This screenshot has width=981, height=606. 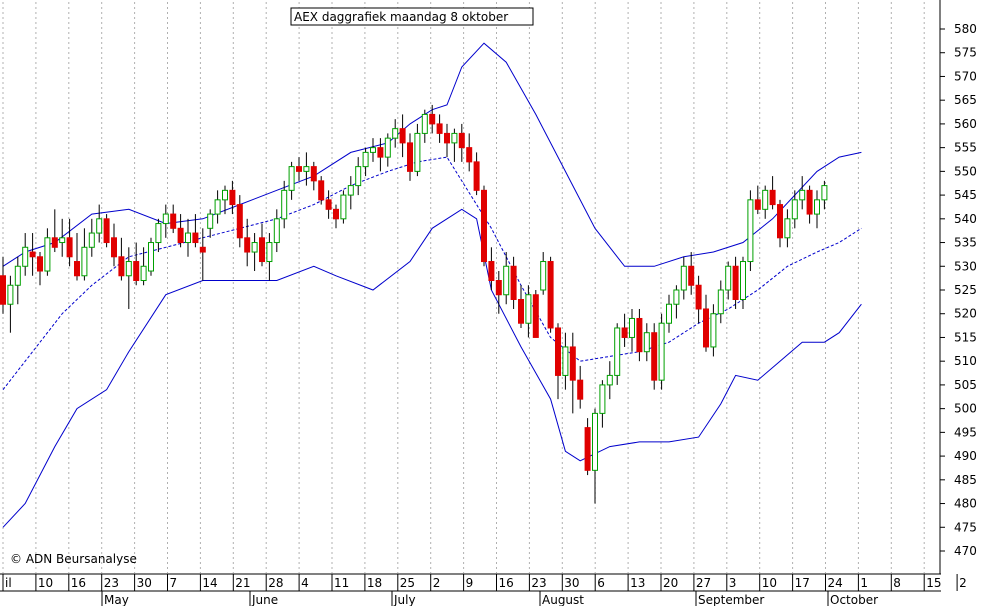 What do you see at coordinates (965, 124) in the screenshot?
I see `y-tick-label: 560` at bounding box center [965, 124].